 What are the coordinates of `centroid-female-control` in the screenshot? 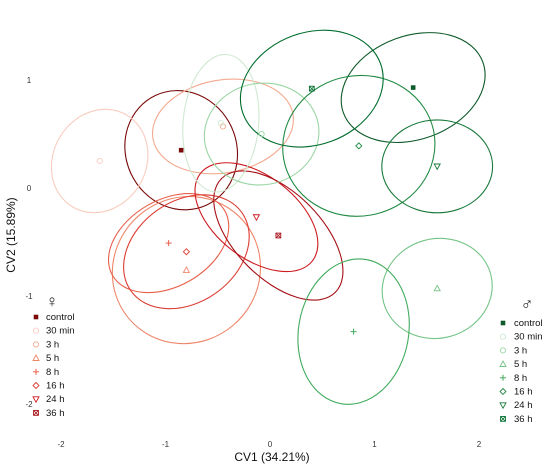 It's located at (181, 150).